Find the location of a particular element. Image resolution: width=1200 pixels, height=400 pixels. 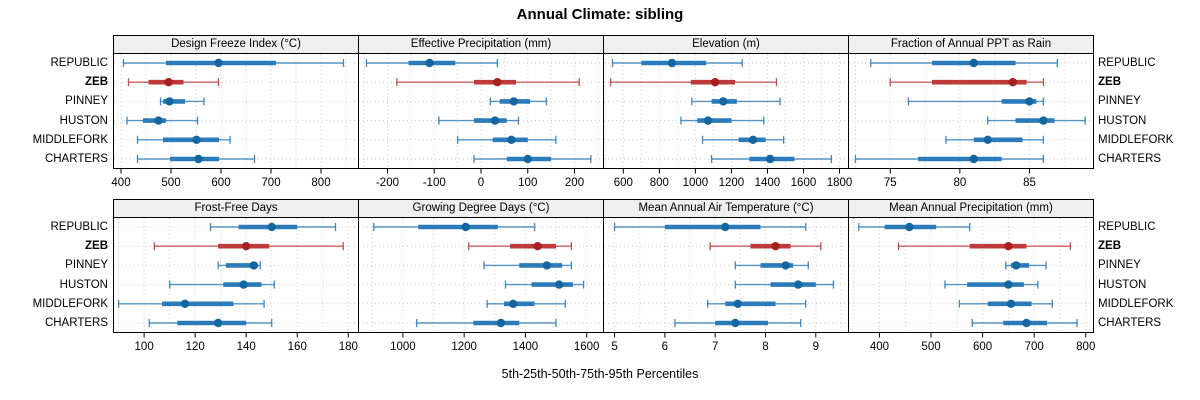

panel-plot: 400 500 600 700 800 is located at coordinates (235, 121).